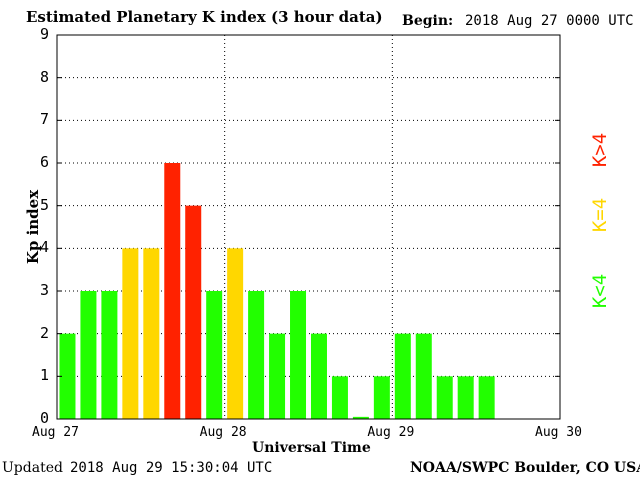 This screenshot has height=480, width=640. What do you see at coordinates (558, 432) in the screenshot?
I see `x-tick-label: Aug 30` at bounding box center [558, 432].